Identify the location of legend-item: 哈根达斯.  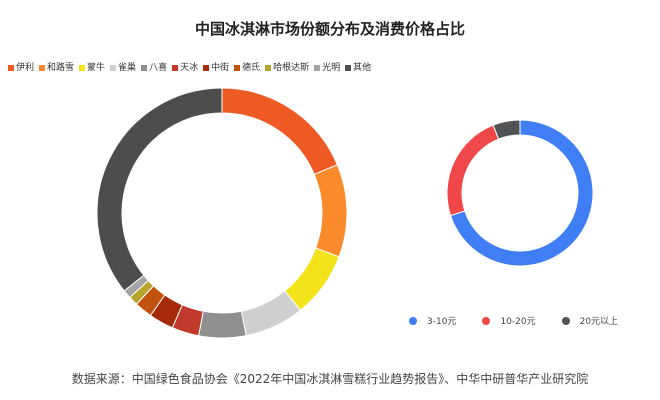
(287, 68).